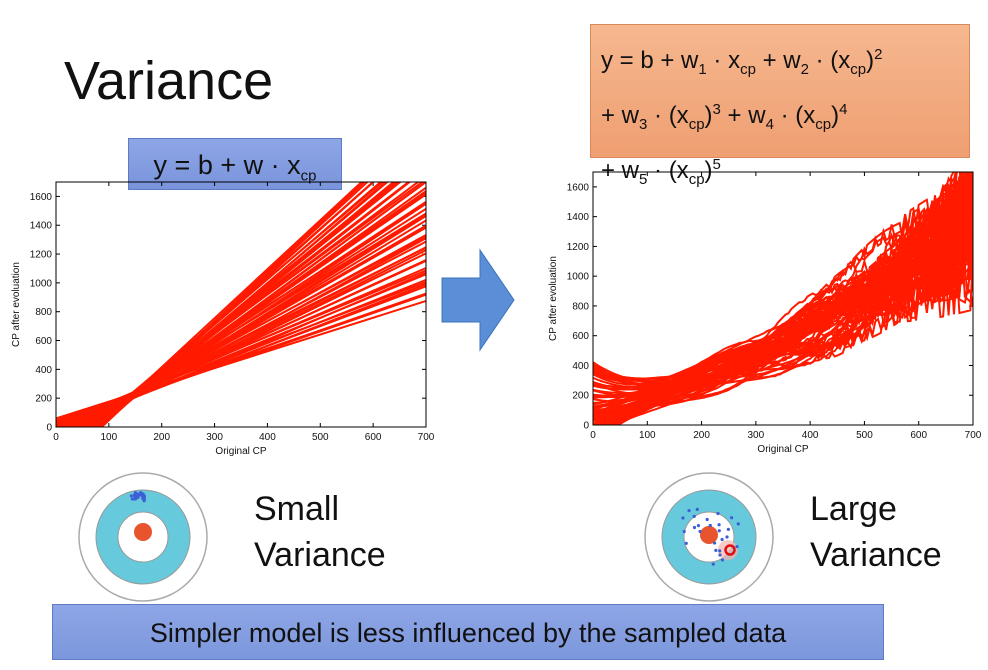  I want to click on plot-frame, so click(241, 304).